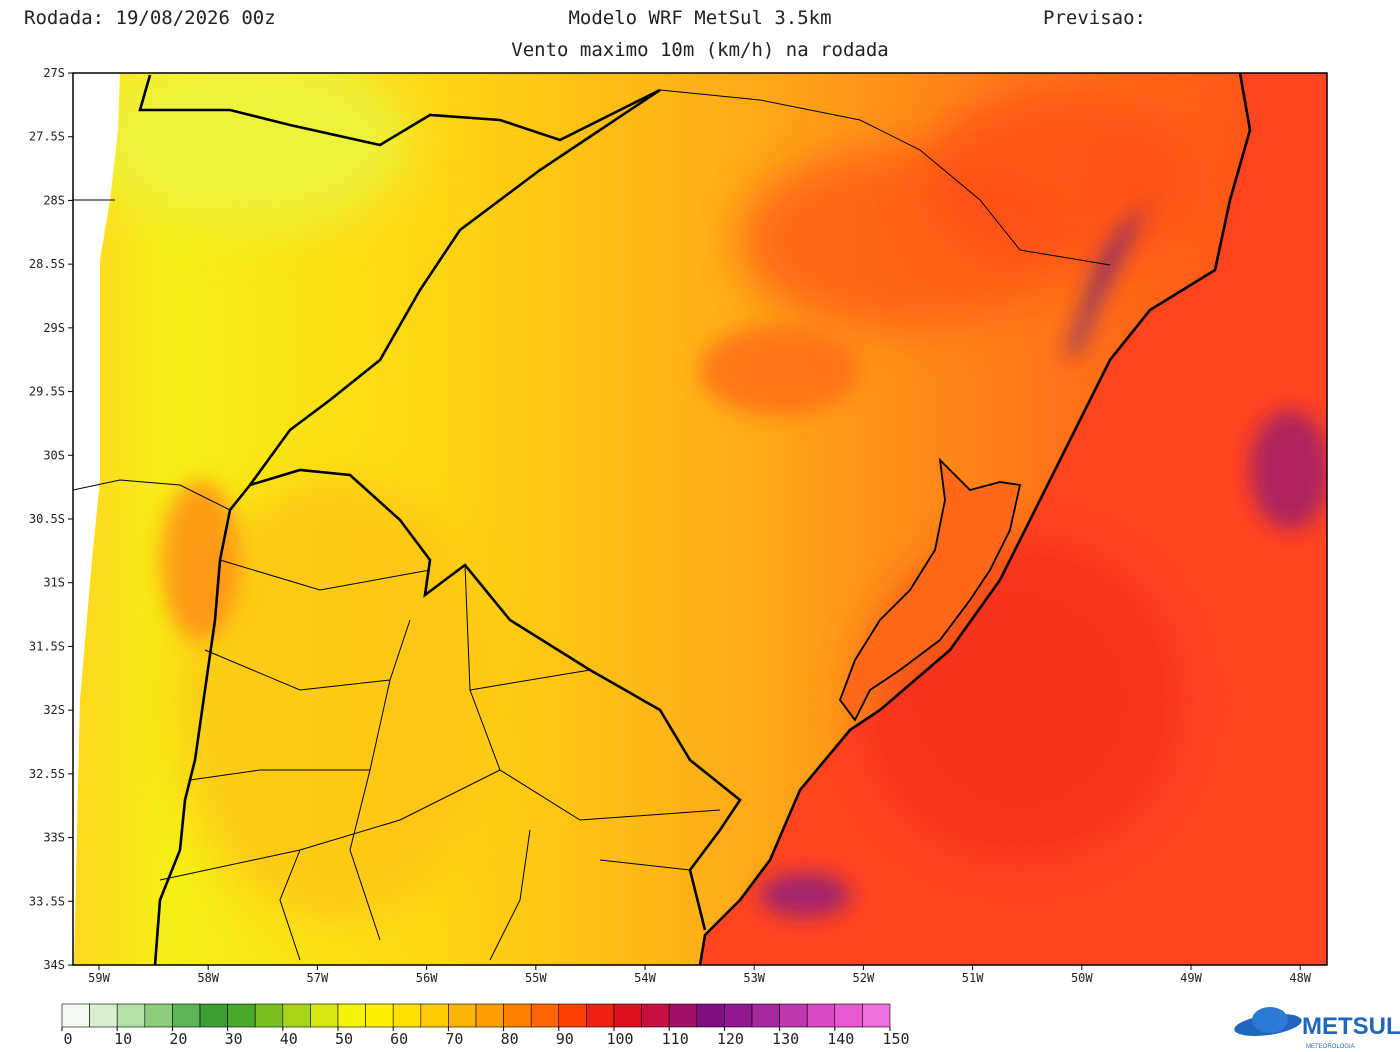 This screenshot has width=1400, height=1052. I want to click on forecast-label: Previsao:, so click(1094, 18).